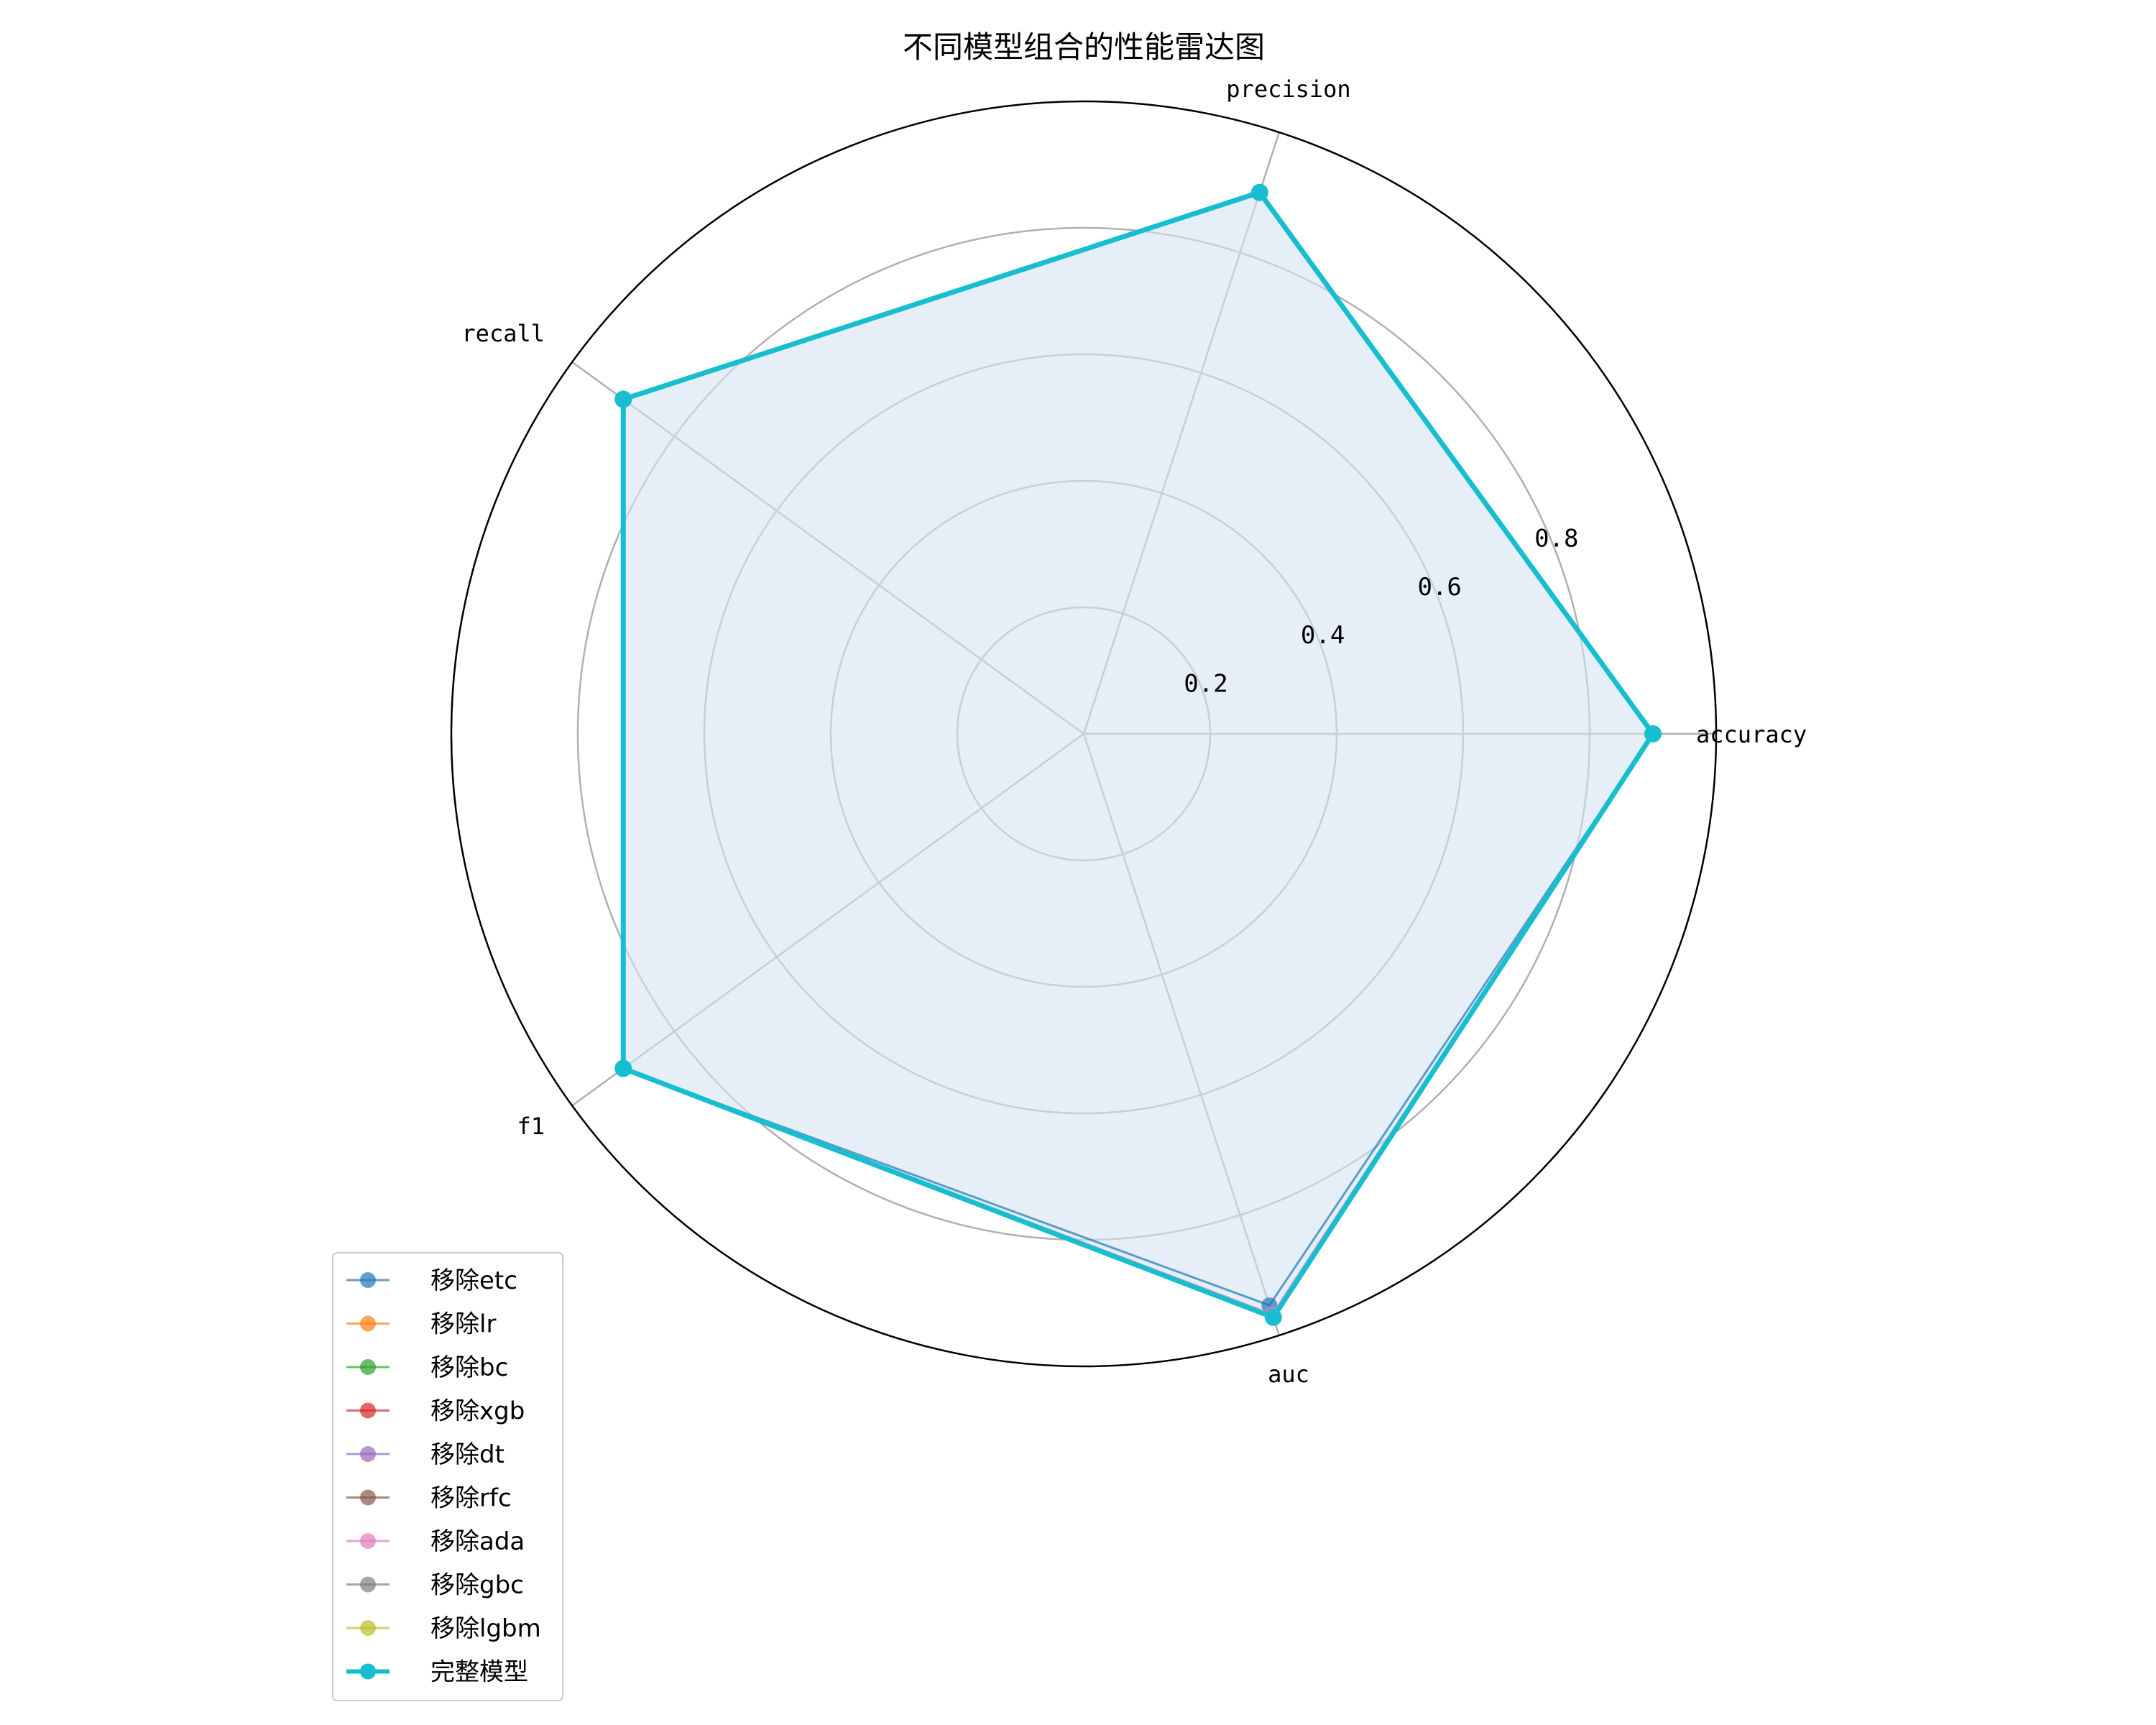  I want to click on legend-item: 移除ada, so click(435, 1541).